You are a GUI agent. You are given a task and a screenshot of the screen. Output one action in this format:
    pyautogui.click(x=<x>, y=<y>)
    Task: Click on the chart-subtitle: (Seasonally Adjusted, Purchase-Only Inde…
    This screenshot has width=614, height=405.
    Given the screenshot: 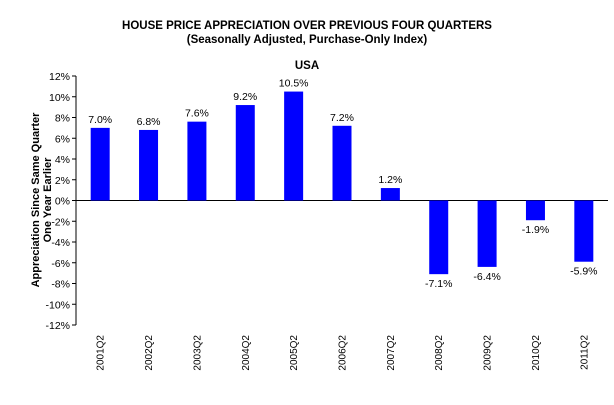 What is the action you would take?
    pyautogui.click(x=307, y=40)
    